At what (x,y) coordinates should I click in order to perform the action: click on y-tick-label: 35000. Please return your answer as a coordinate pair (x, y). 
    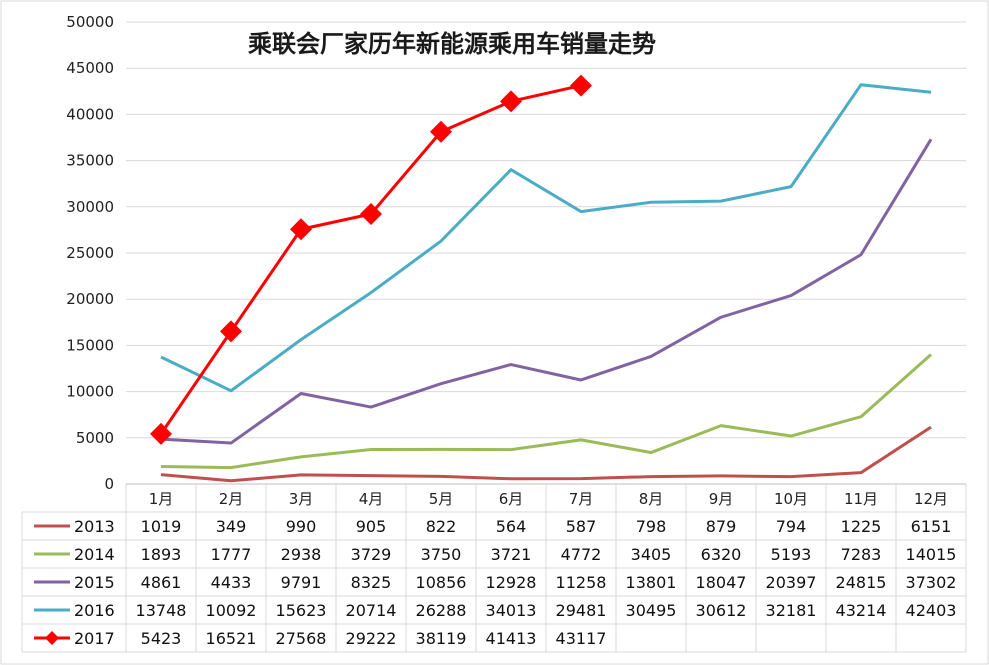
    Looking at the image, I should click on (90, 161).